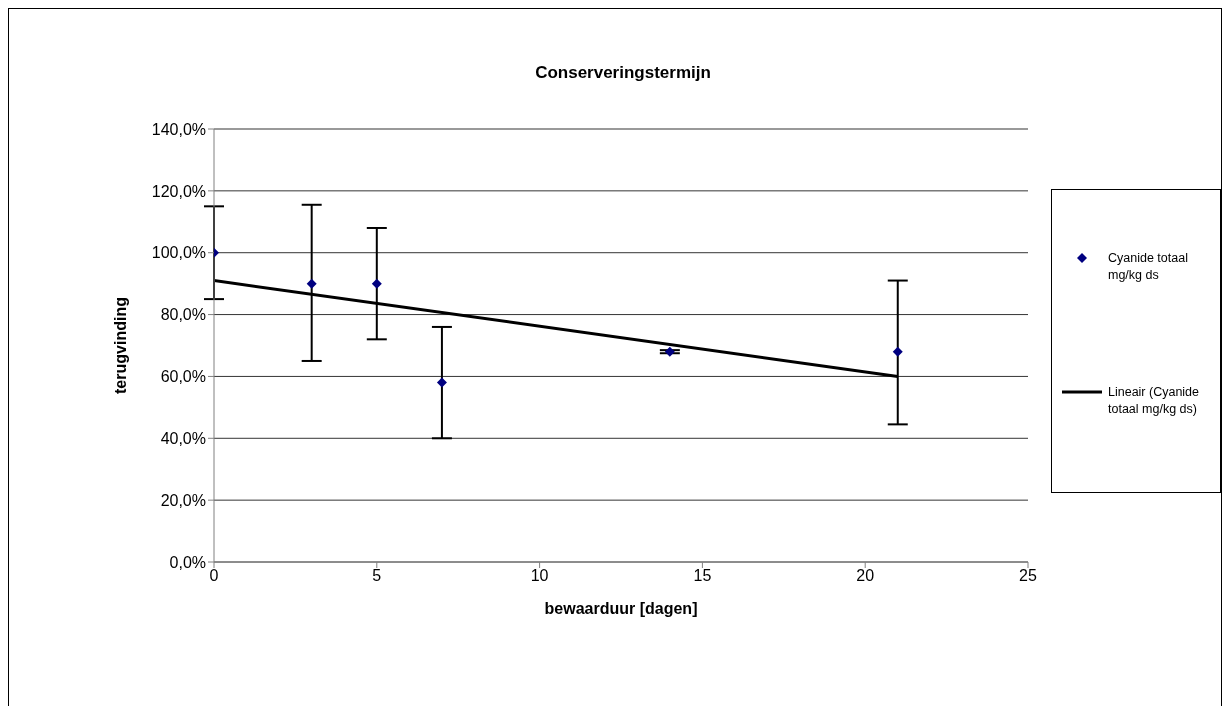  Describe the element at coordinates (214, 576) in the screenshot. I see `x-tick-label: 0` at that location.